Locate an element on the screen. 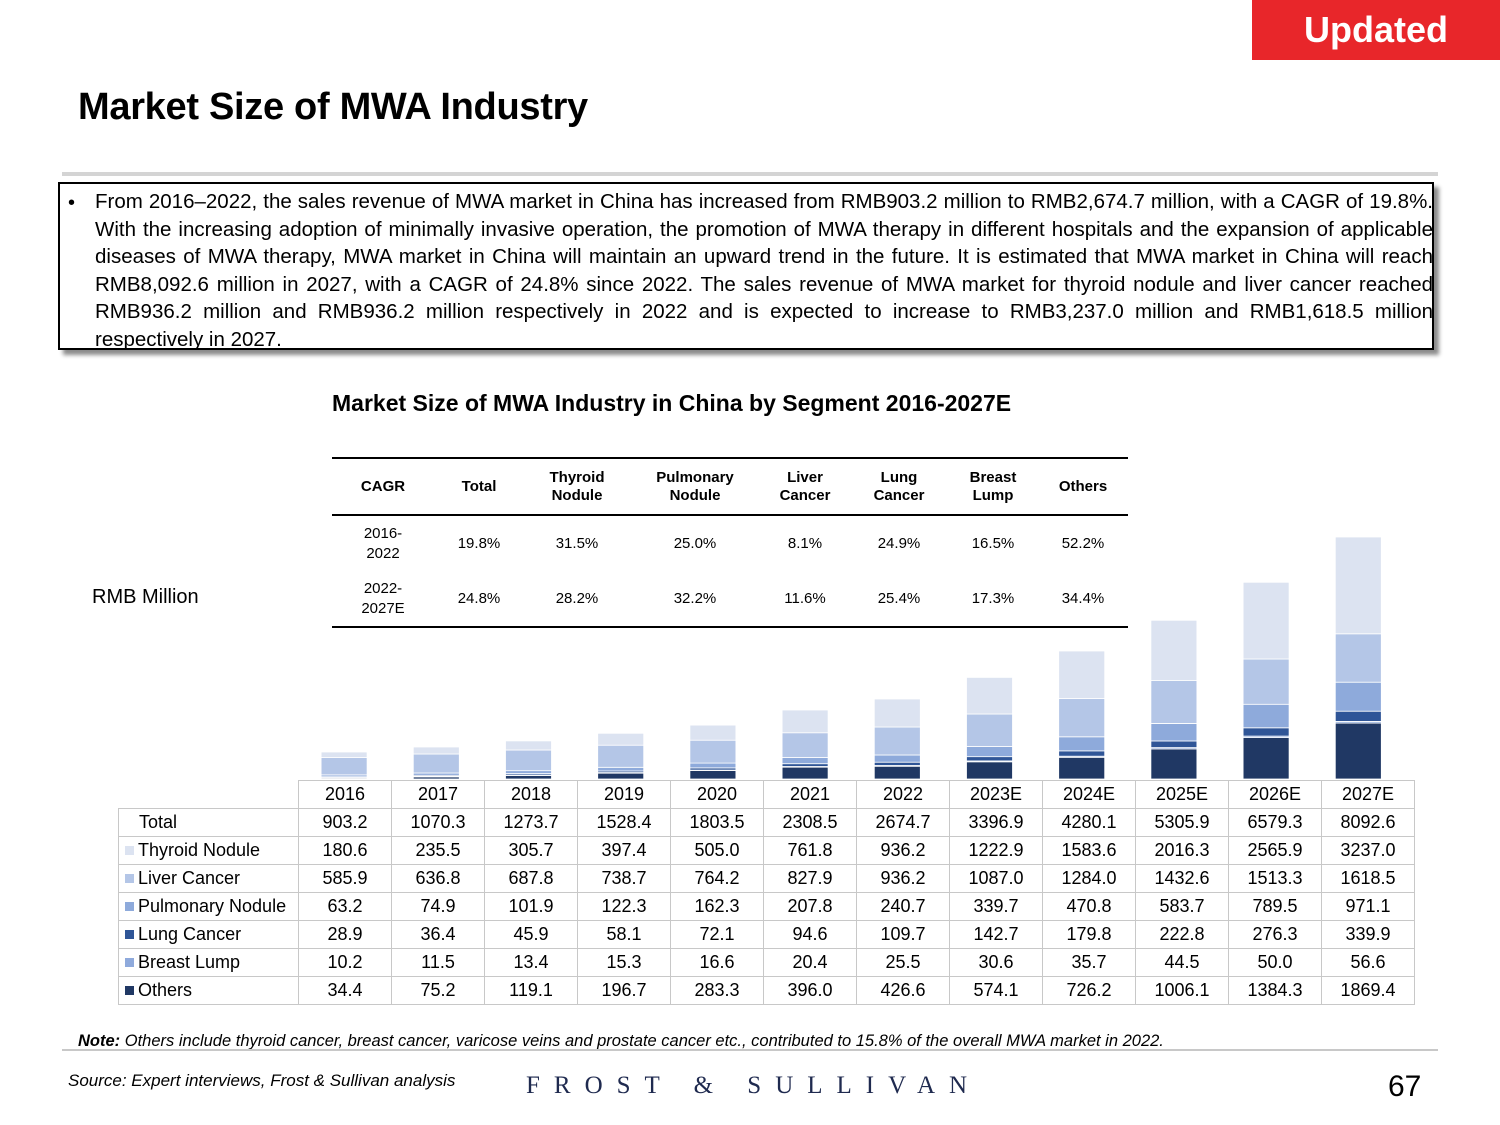 Image resolution: width=1500 pixels, height=1125 pixels. table-cell: 58.1 is located at coordinates (624, 934).